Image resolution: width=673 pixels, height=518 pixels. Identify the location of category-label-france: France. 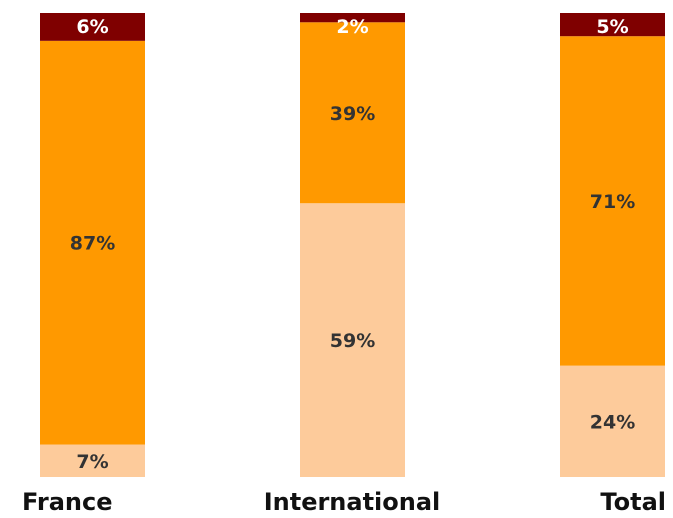
(67, 500).